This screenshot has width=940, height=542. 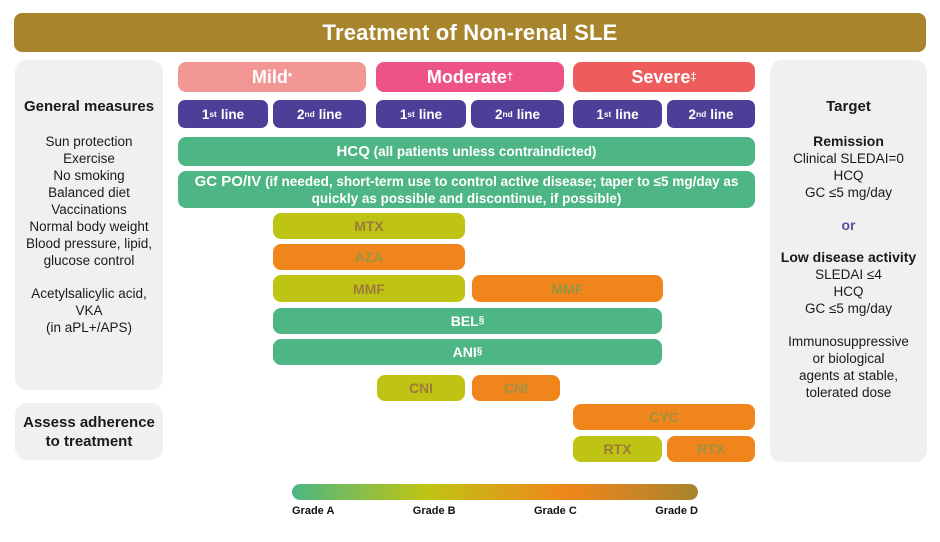 I want to click on bar-mmf-moderate-severe: MMF, so click(x=567, y=288).